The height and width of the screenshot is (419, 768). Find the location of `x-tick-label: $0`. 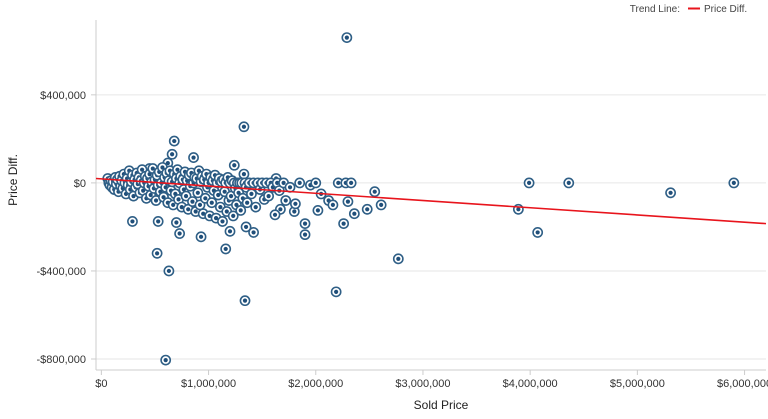

x-tick-label: $0 is located at coordinates (101, 384).